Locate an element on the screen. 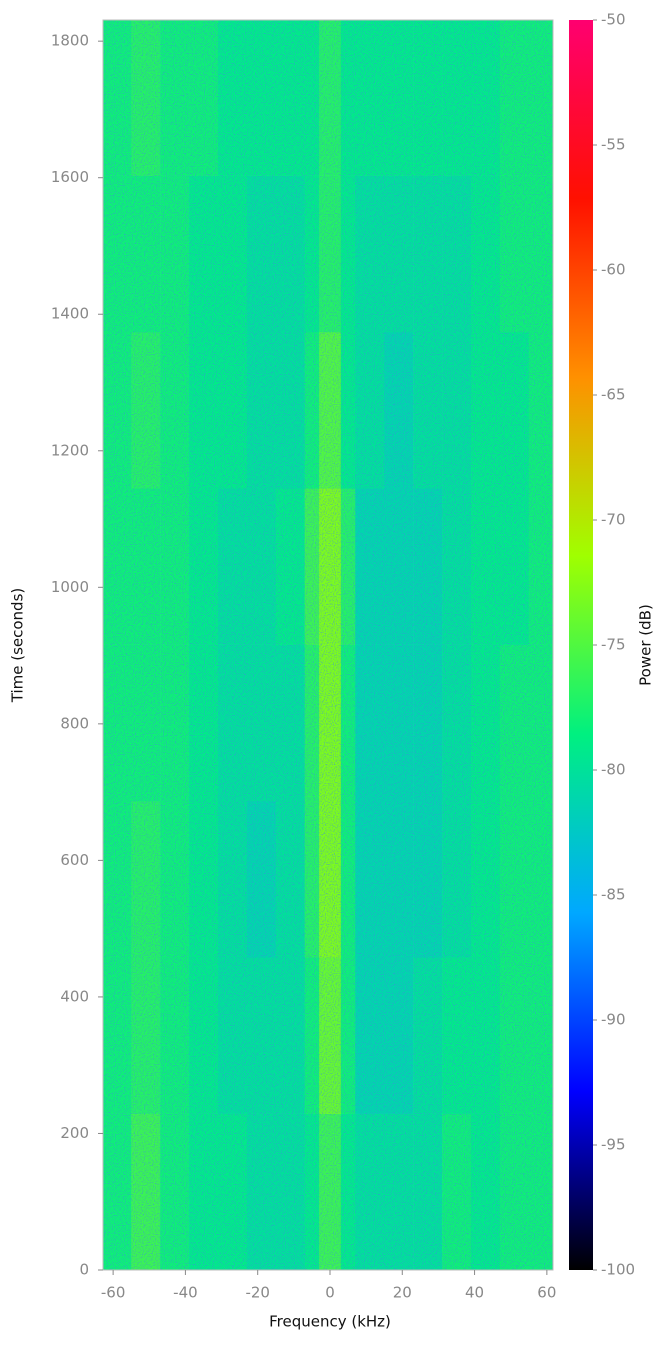 The width and height of the screenshot is (653, 1354). y-tick-label: 800 is located at coordinates (74, 723).